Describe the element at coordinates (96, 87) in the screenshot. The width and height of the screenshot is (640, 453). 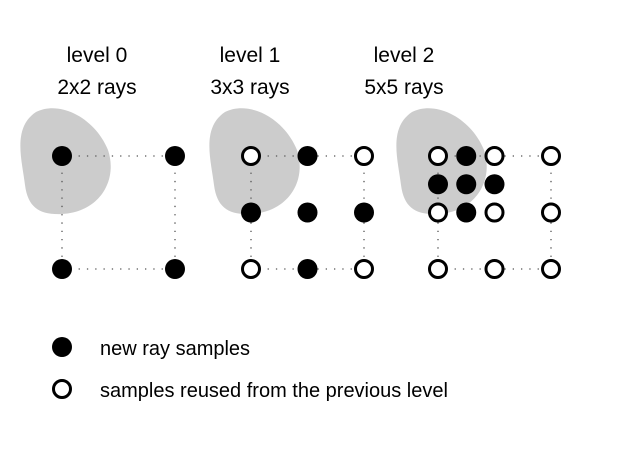
I see `level-0-subtitle: 2x2 rays` at that location.